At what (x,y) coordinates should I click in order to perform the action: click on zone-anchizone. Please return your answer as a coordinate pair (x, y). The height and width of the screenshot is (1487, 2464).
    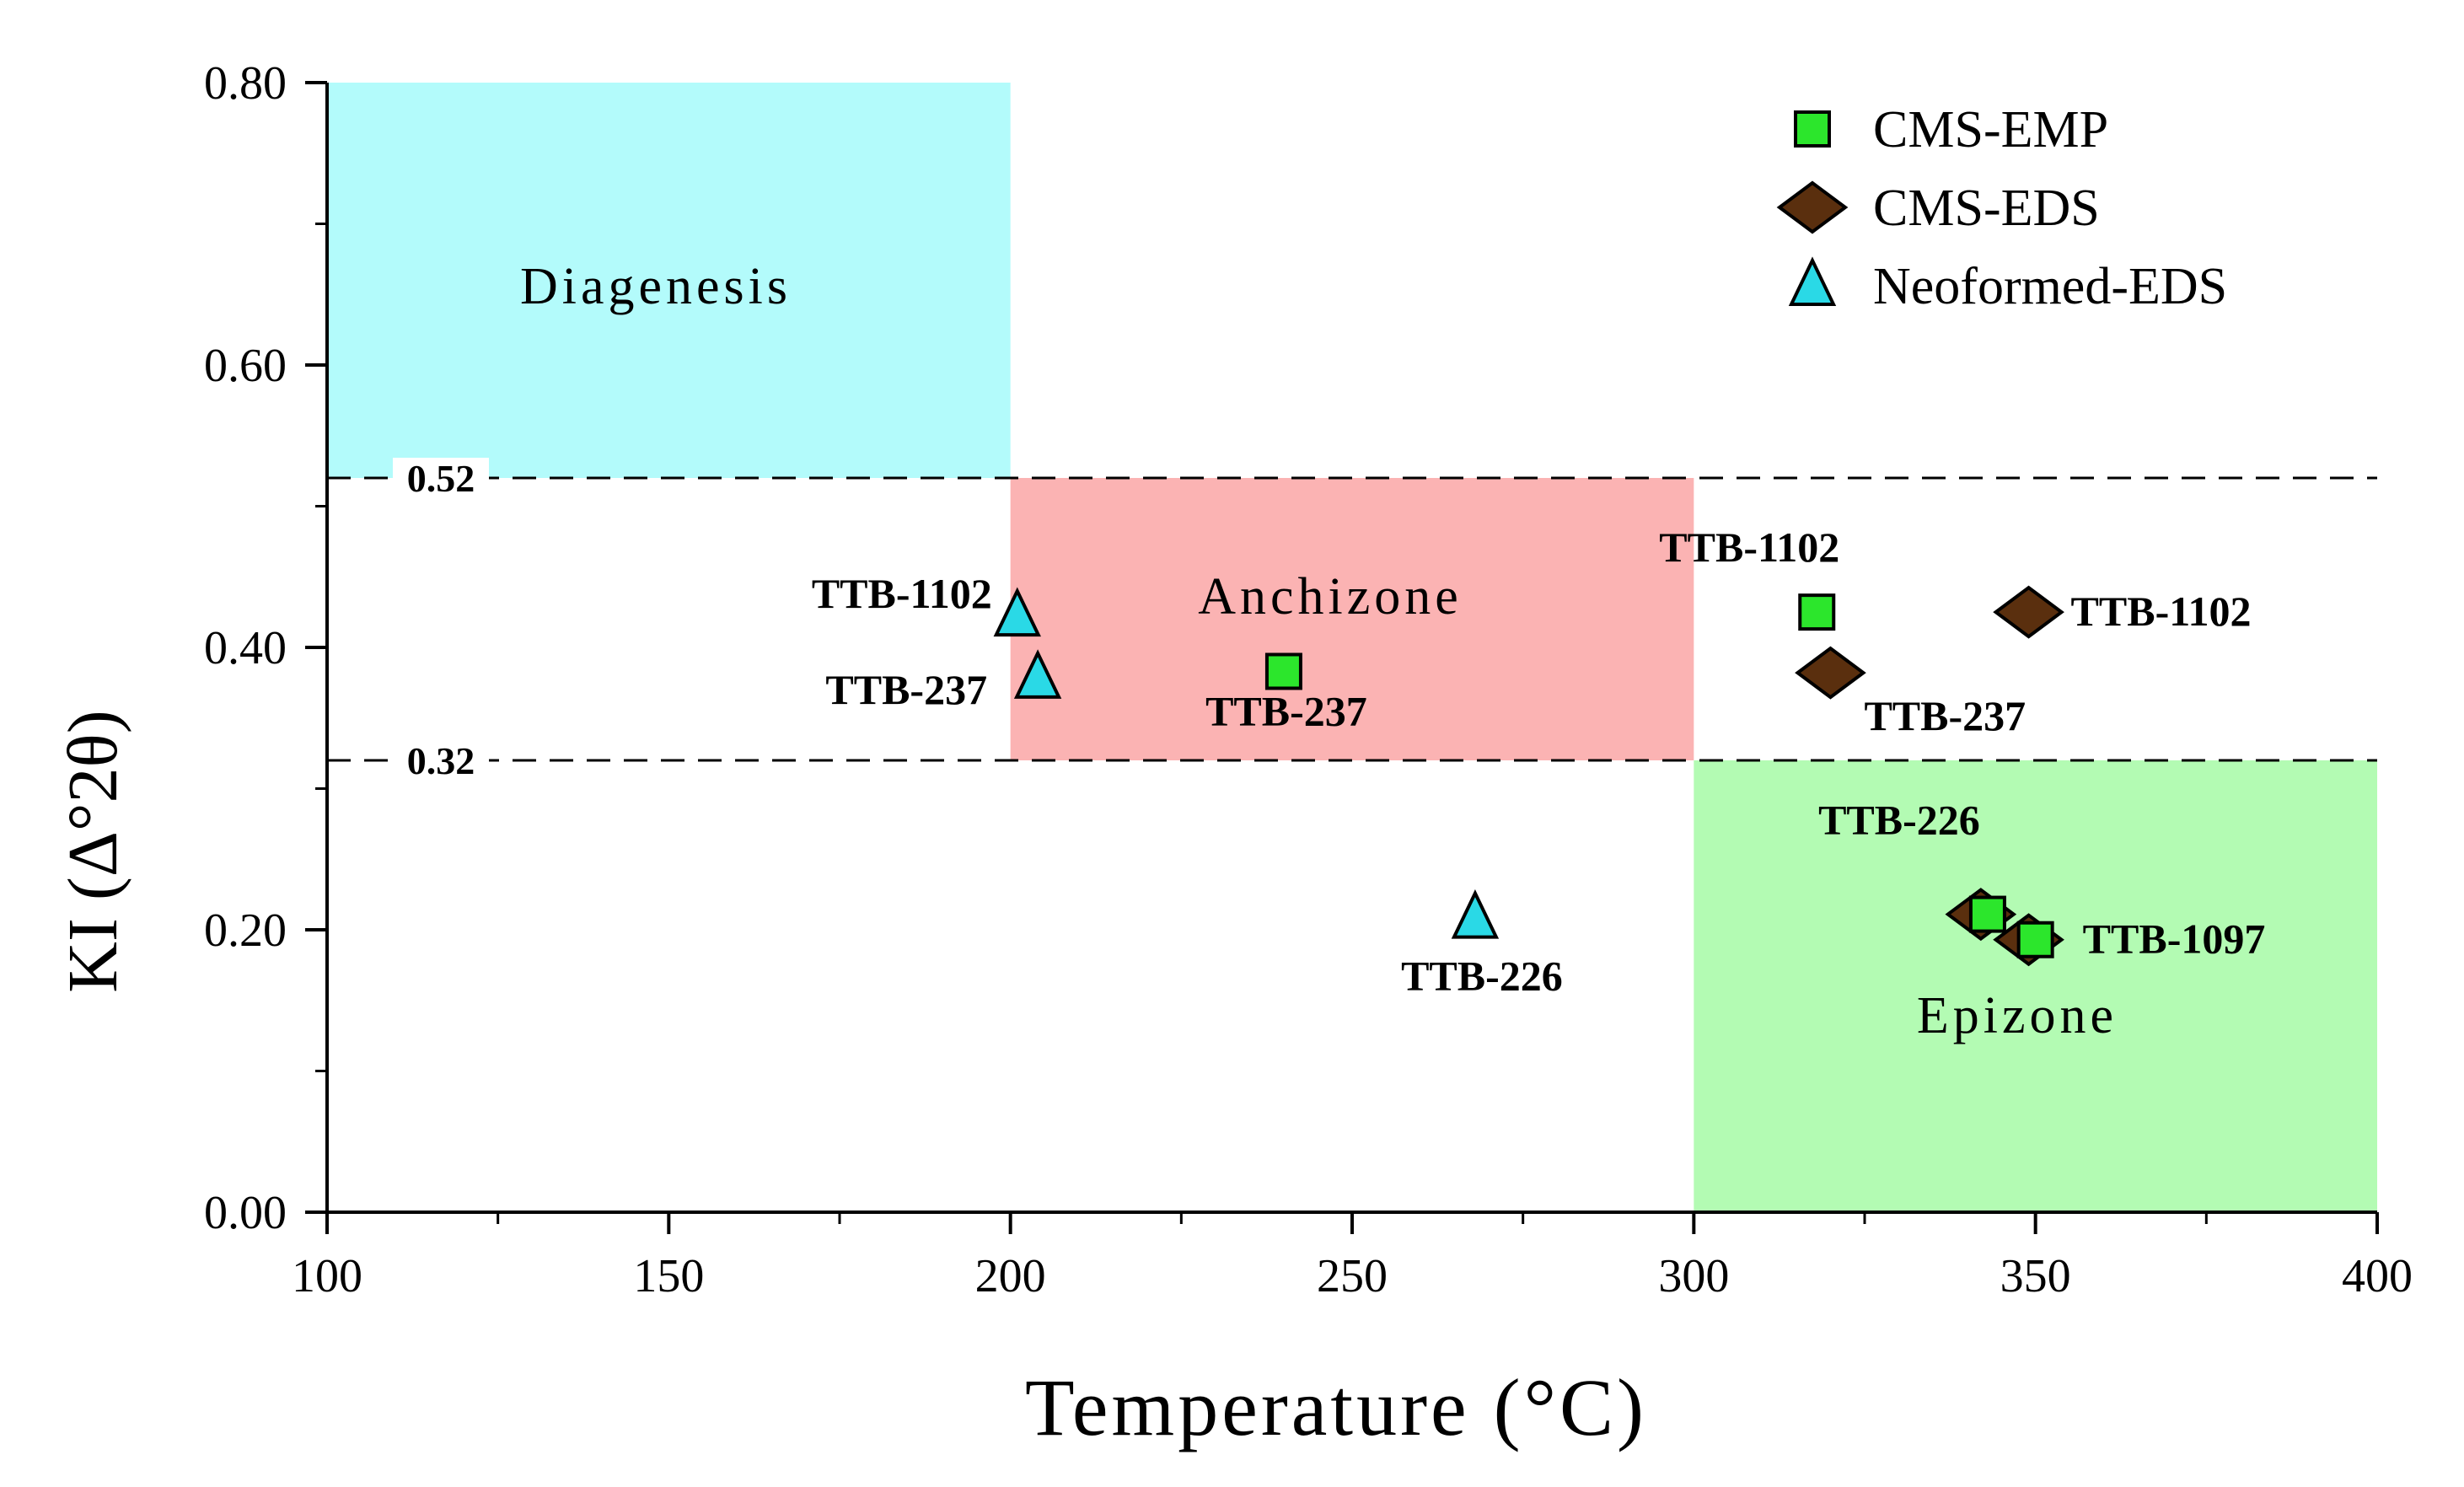
    Looking at the image, I should click on (1352, 619).